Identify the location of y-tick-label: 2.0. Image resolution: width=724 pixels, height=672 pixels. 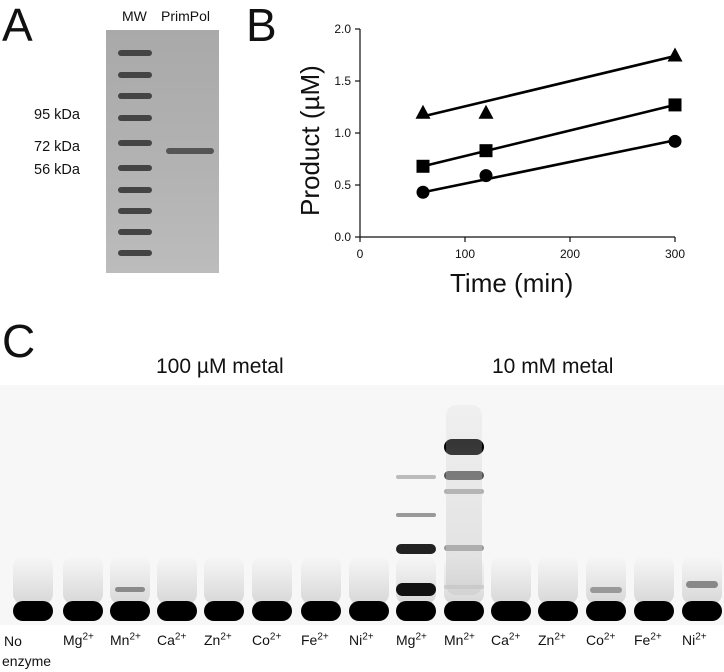
(342, 29).